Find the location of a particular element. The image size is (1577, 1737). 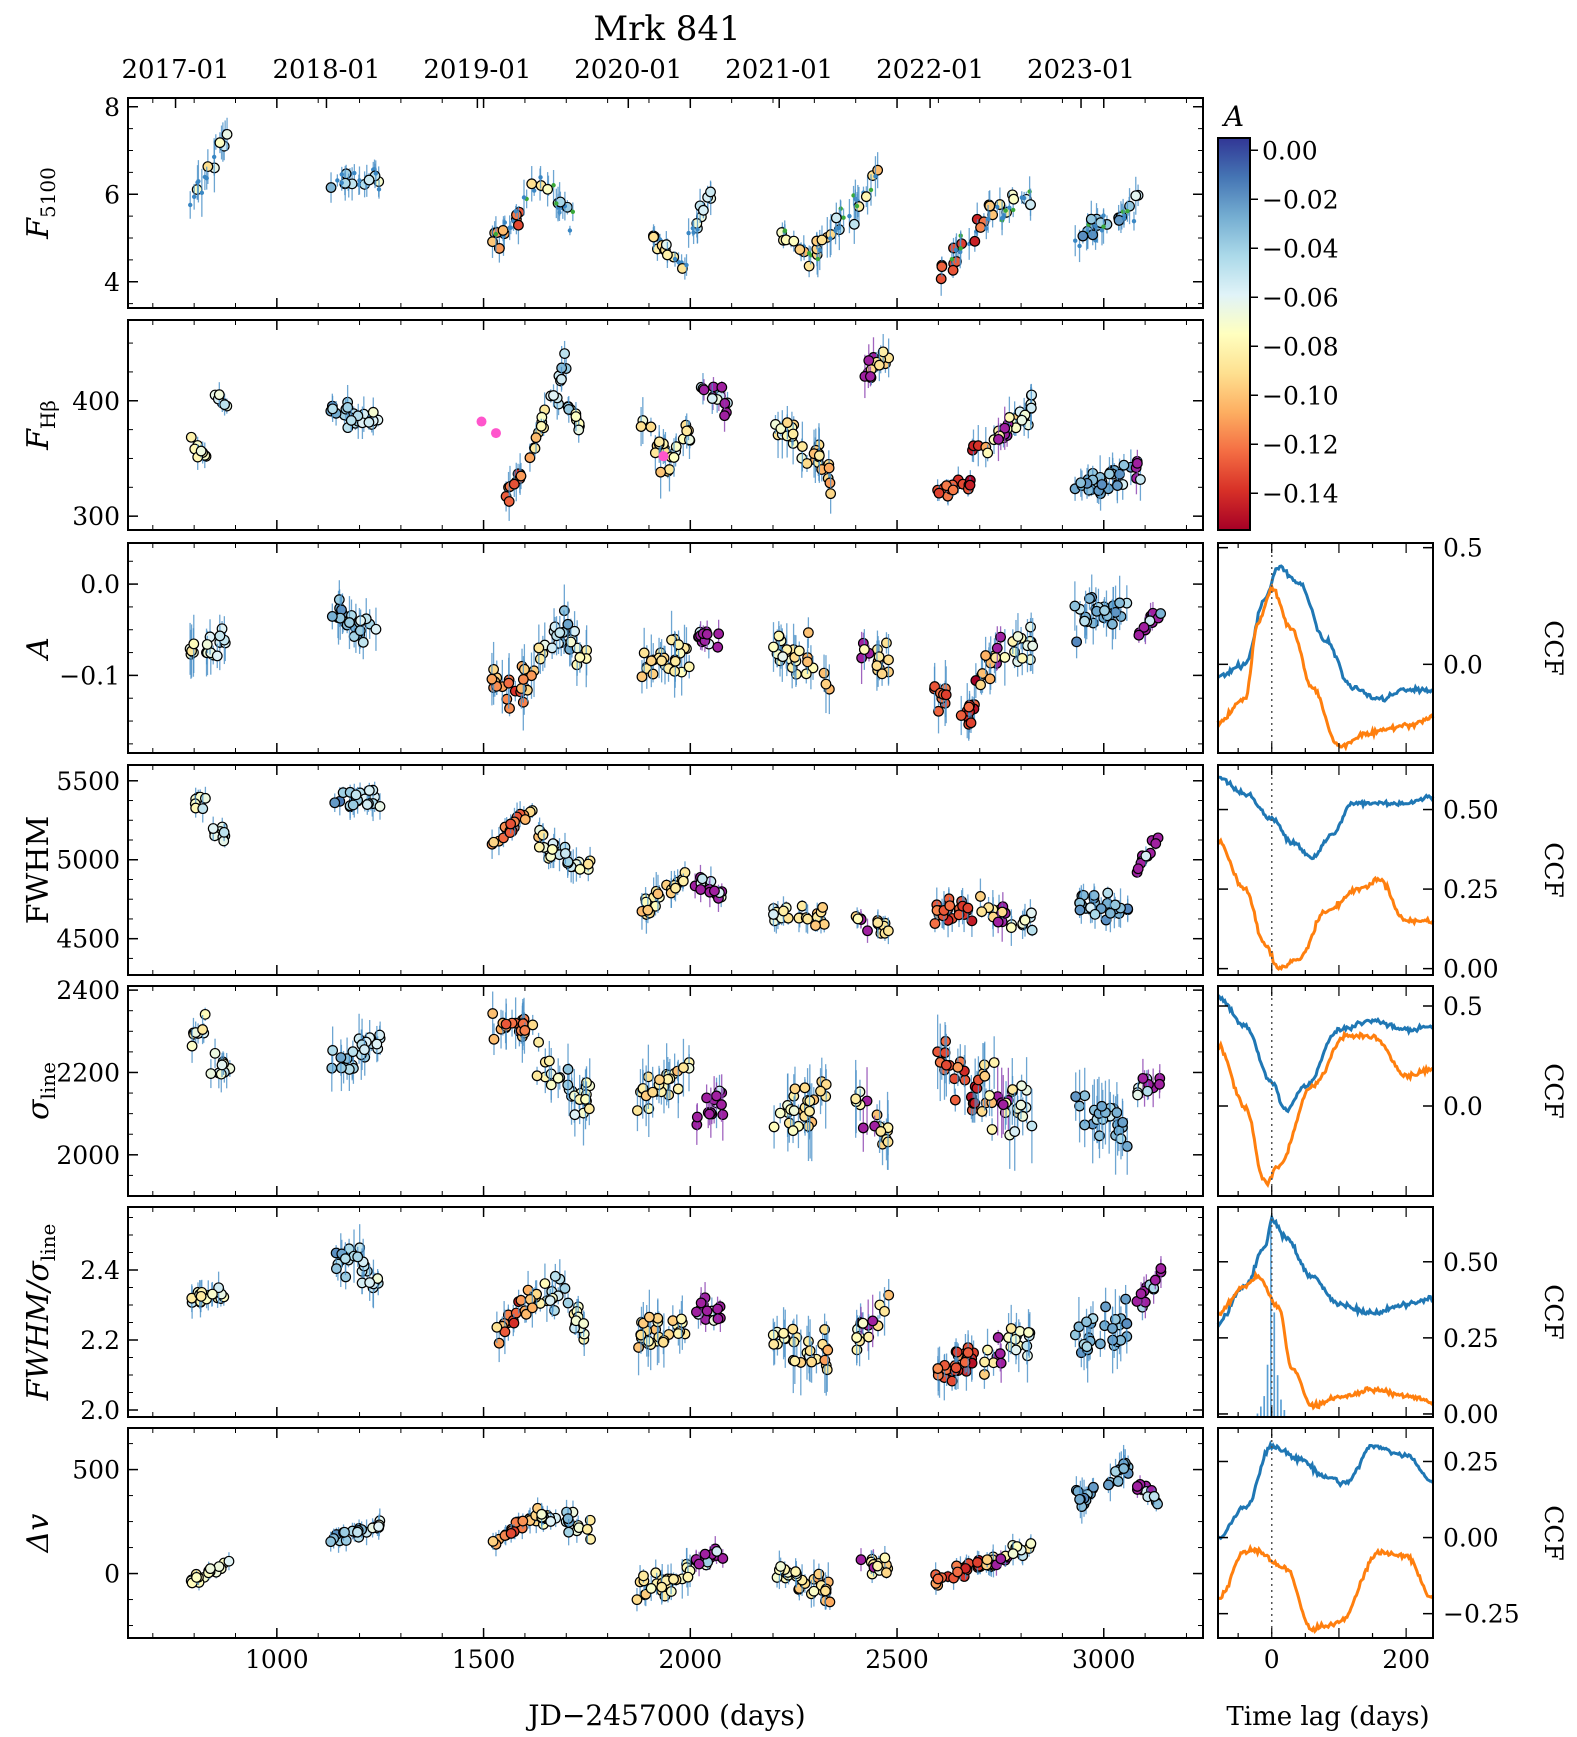

y-tick-label: 500 is located at coordinates (96, 1470).